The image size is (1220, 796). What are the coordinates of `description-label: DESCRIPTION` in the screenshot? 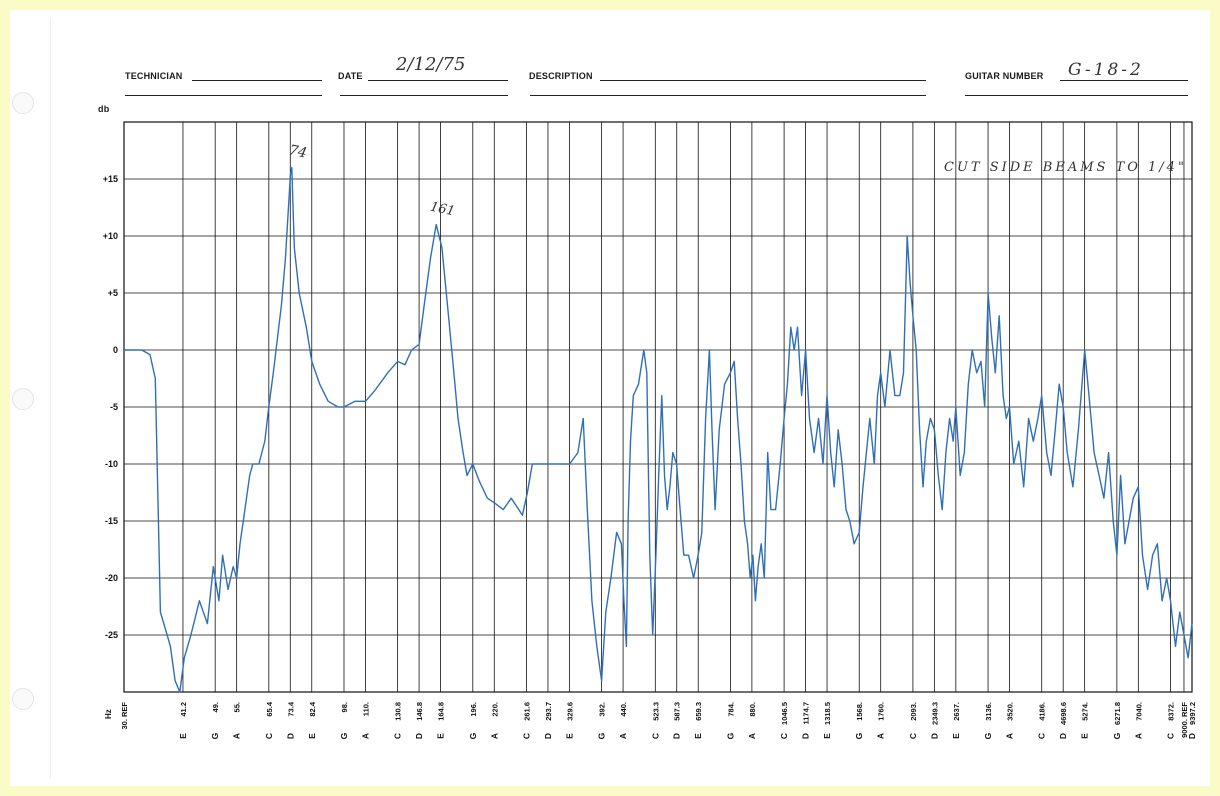 It's located at (561, 76).